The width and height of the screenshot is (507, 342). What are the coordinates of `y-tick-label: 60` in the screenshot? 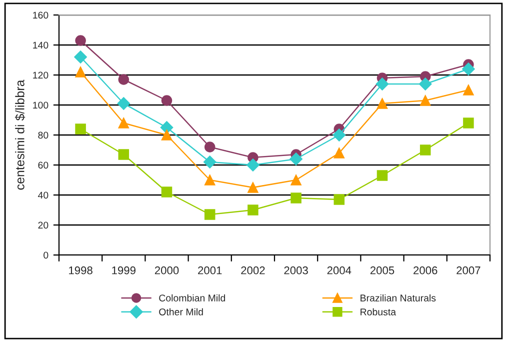 It's located at (43, 165).